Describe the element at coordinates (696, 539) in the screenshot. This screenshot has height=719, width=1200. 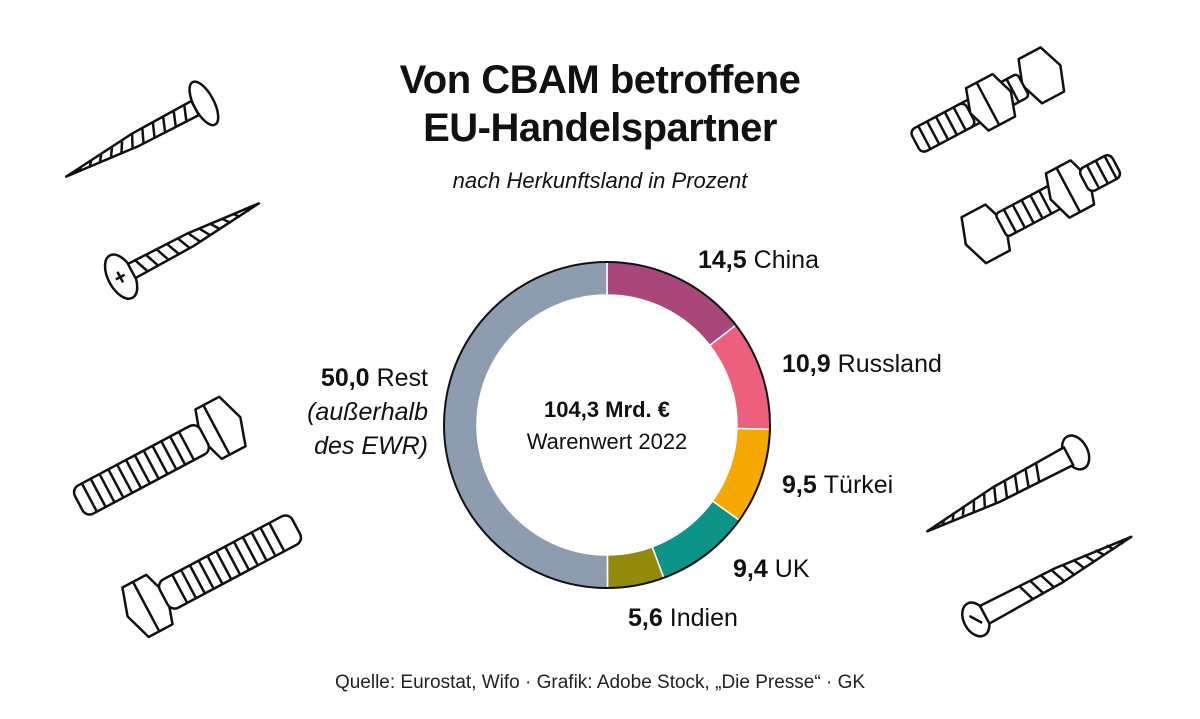
I see `slice-uk` at that location.